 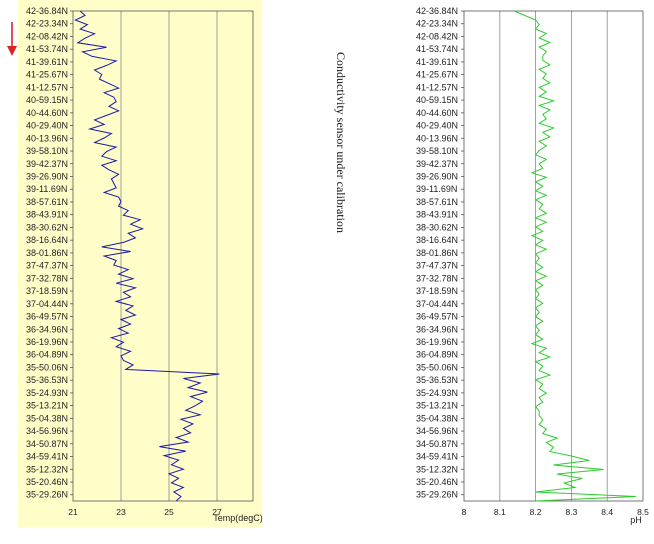 What do you see at coordinates (121, 512) in the screenshot?
I see `x-tick-label: 23` at bounding box center [121, 512].